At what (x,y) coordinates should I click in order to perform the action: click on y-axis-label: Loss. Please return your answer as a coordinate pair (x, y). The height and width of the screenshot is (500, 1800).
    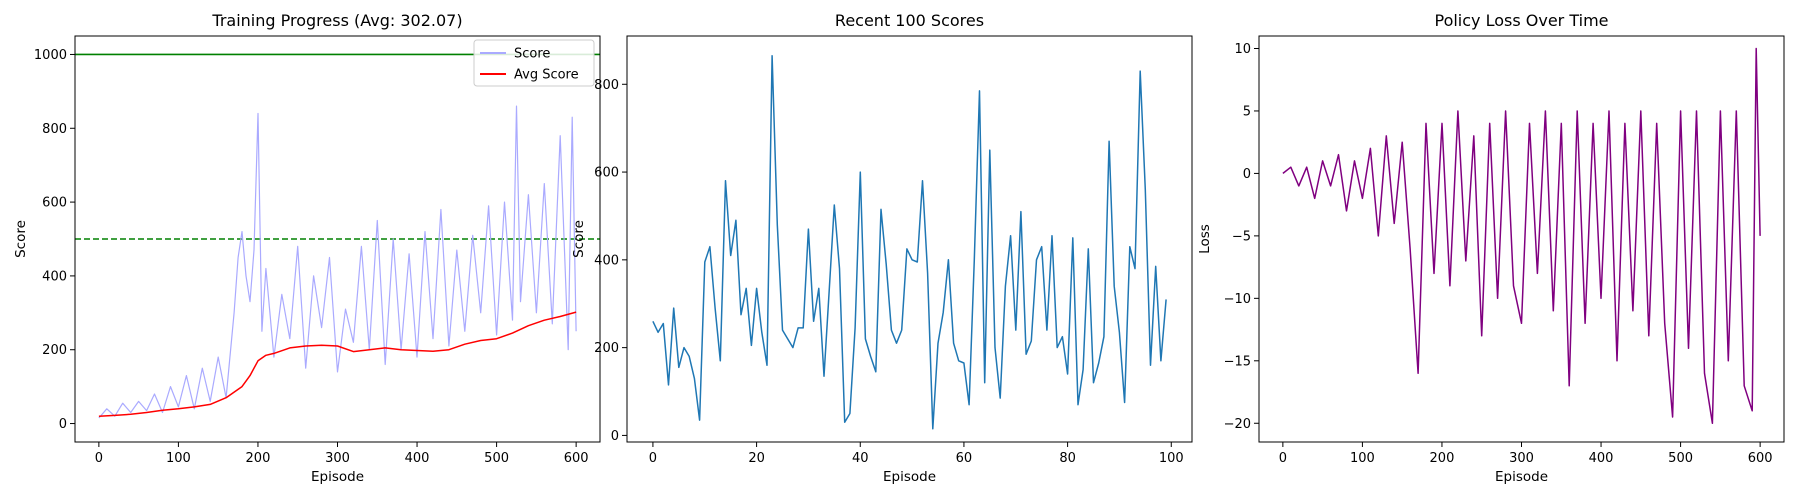
    Looking at the image, I should click on (1205, 239).